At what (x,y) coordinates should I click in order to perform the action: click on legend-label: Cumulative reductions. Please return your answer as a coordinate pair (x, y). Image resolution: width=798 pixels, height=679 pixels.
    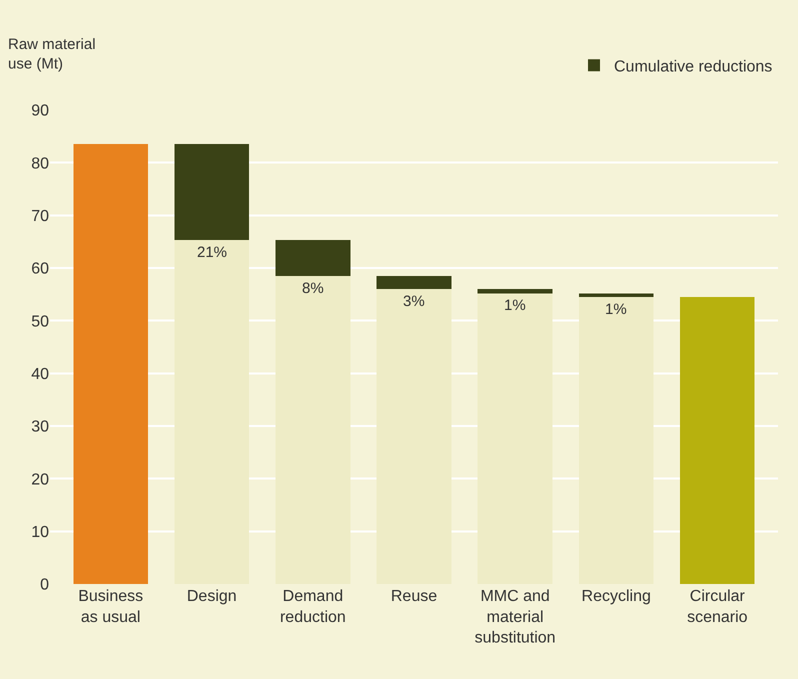
    Looking at the image, I should click on (693, 67).